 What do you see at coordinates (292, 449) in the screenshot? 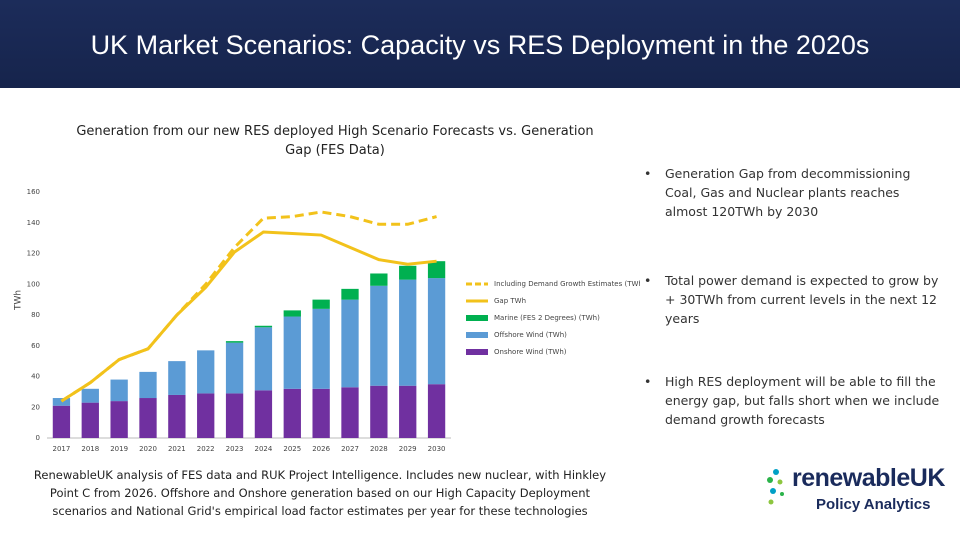
I see `x-tick-label: 2025` at bounding box center [292, 449].